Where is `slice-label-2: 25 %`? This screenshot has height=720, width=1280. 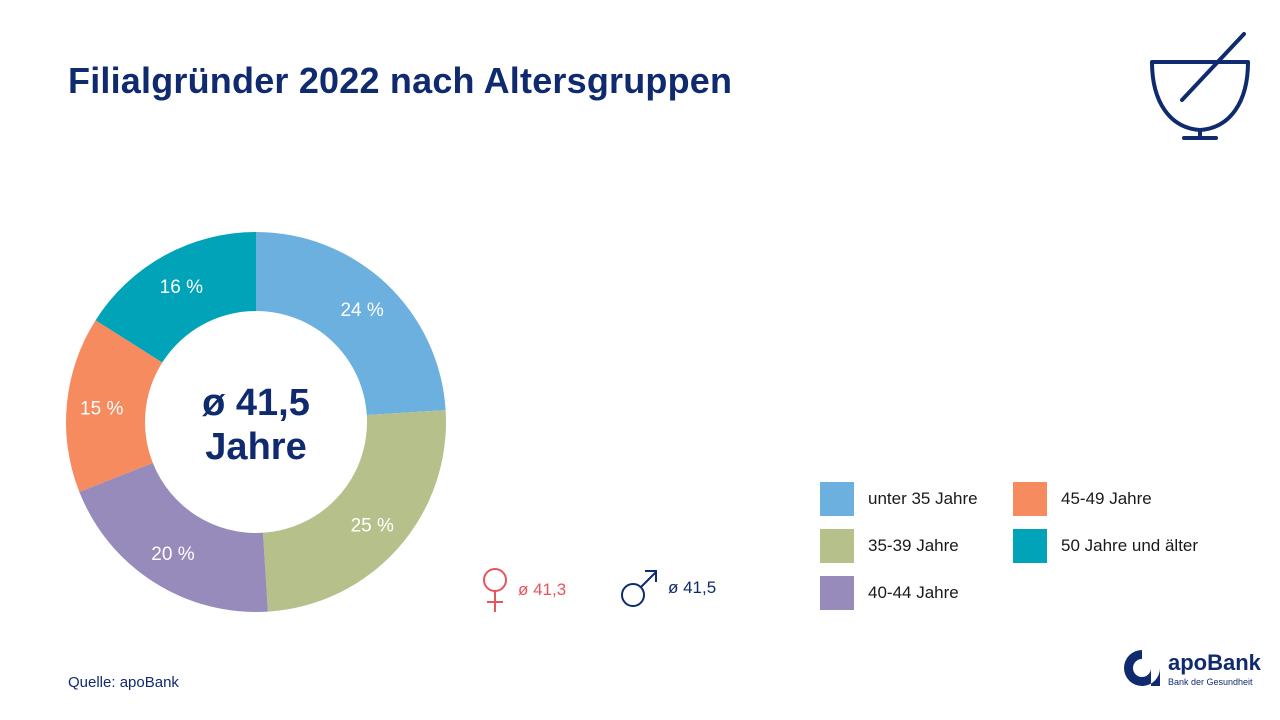
slice-label-2: 25 % is located at coordinates (372, 526).